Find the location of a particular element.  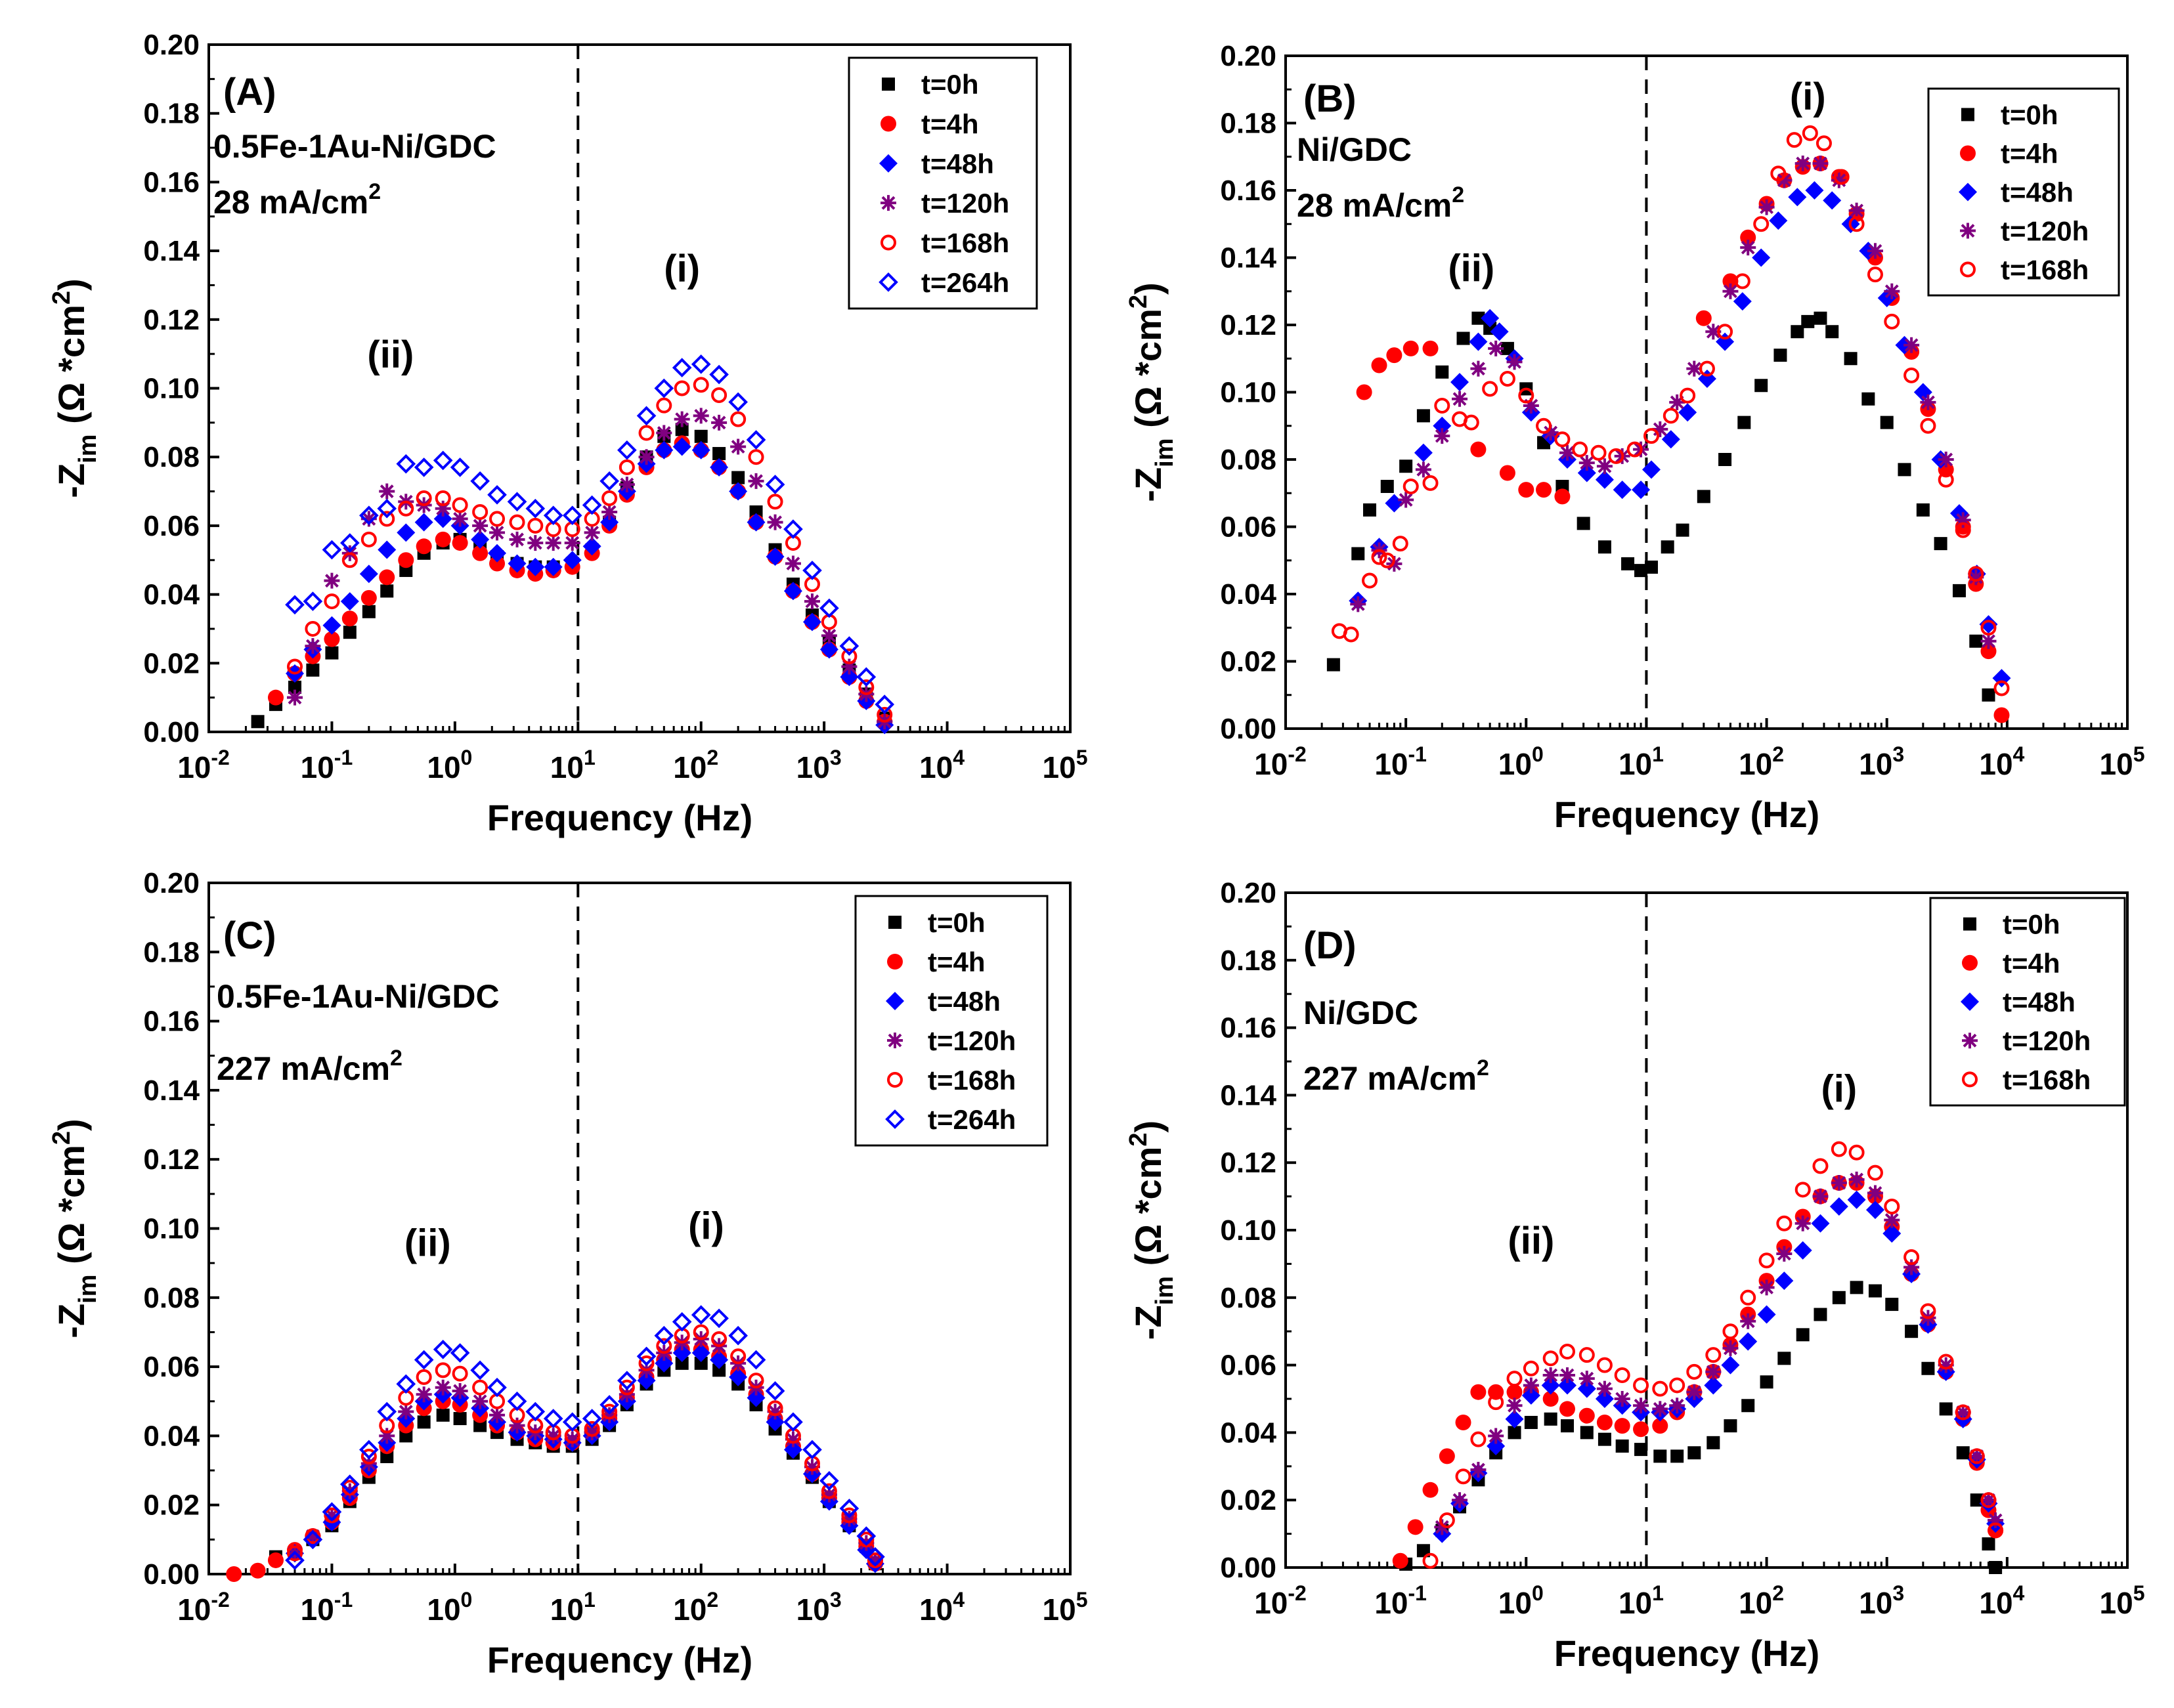

series-t=168h is located at coordinates (1670, 411).